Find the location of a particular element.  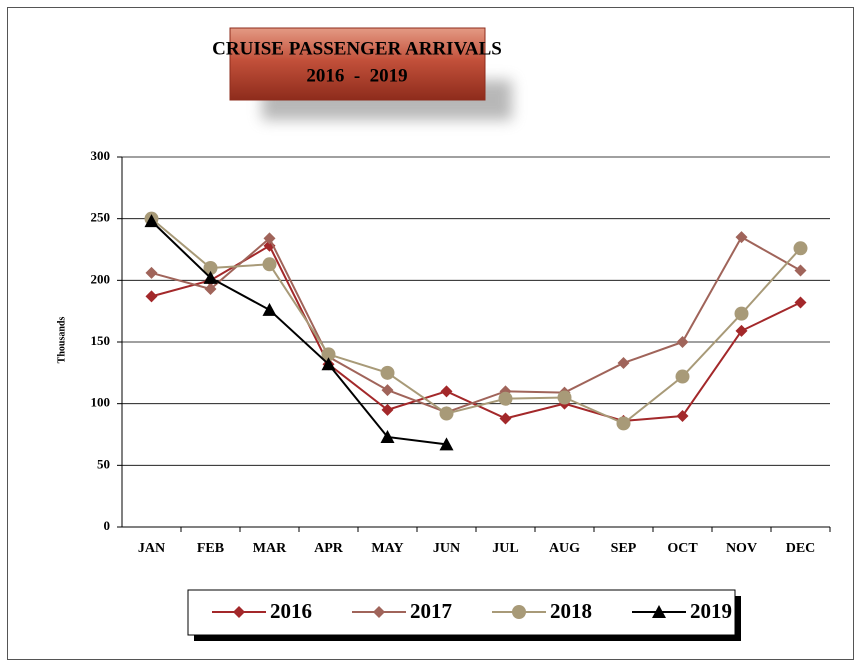

x-tick-label: MAY is located at coordinates (387, 548).